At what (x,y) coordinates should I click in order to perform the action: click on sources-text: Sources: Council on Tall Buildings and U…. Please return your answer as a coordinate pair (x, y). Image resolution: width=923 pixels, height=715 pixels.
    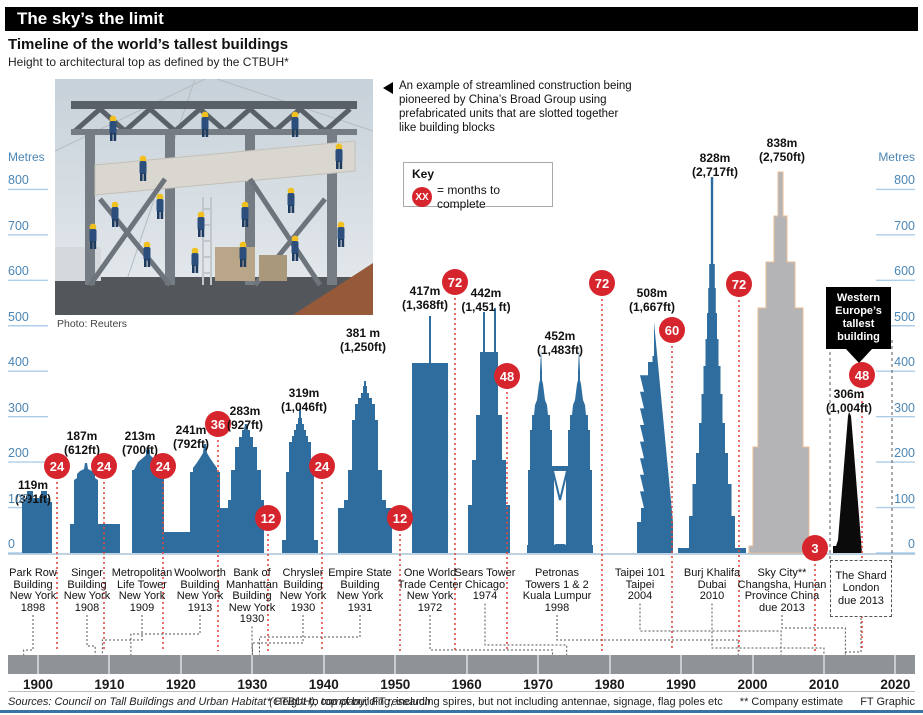
    Looking at the image, I should click on (219, 702).